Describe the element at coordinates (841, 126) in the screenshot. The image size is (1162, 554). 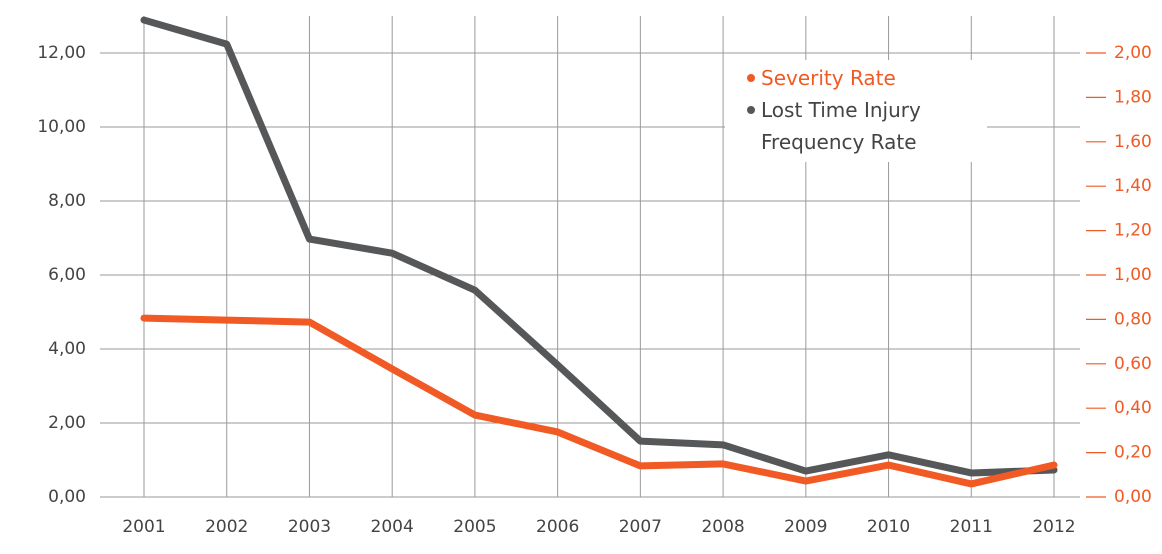
I see `legend-label: Lost Time Injury Frequency Rate` at that location.